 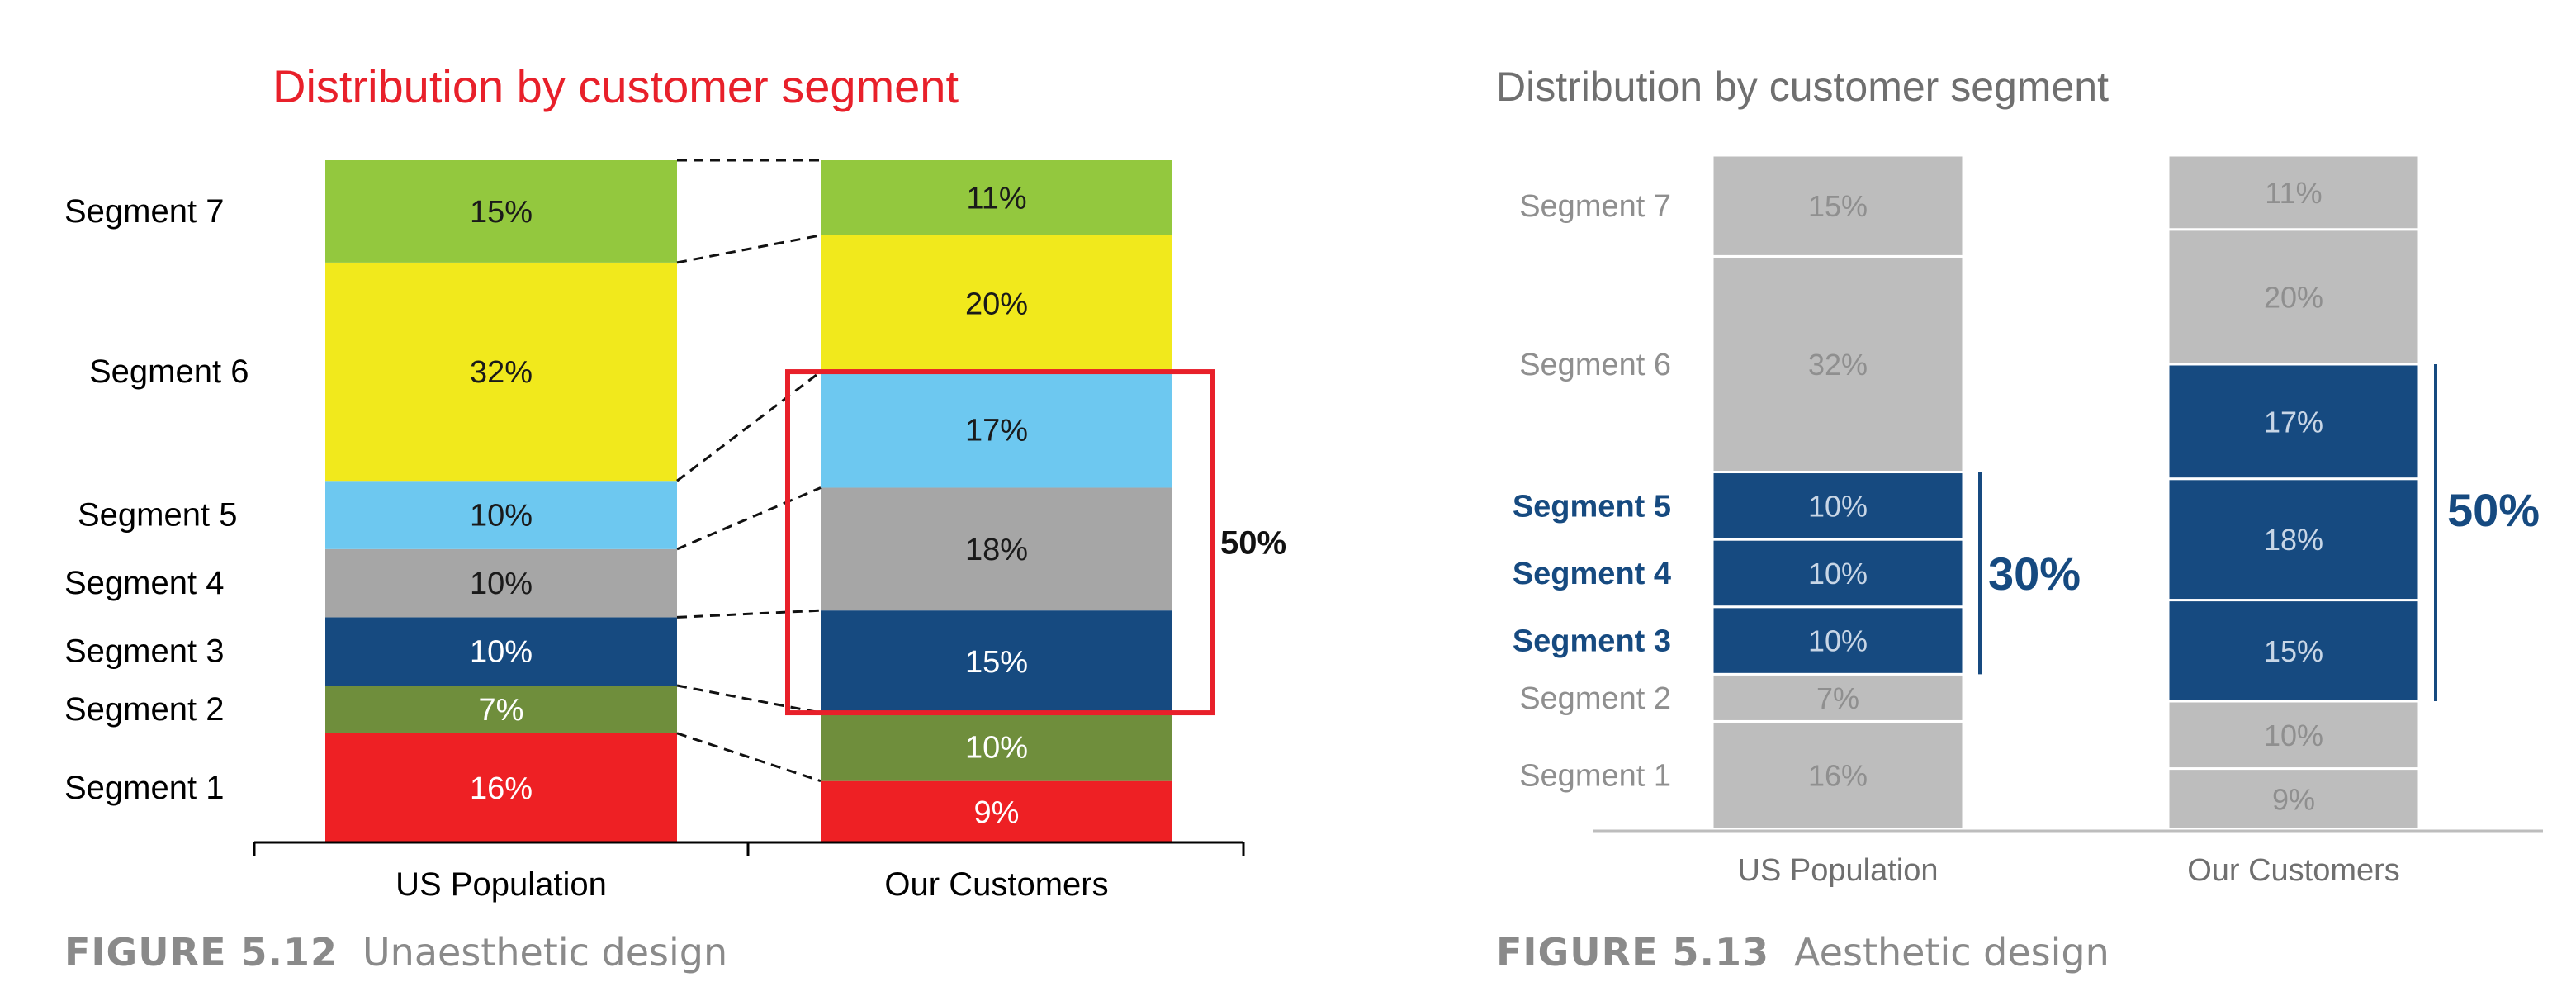 I want to click on figure-number: FIGURE 5.13, so click(x=1633, y=952).